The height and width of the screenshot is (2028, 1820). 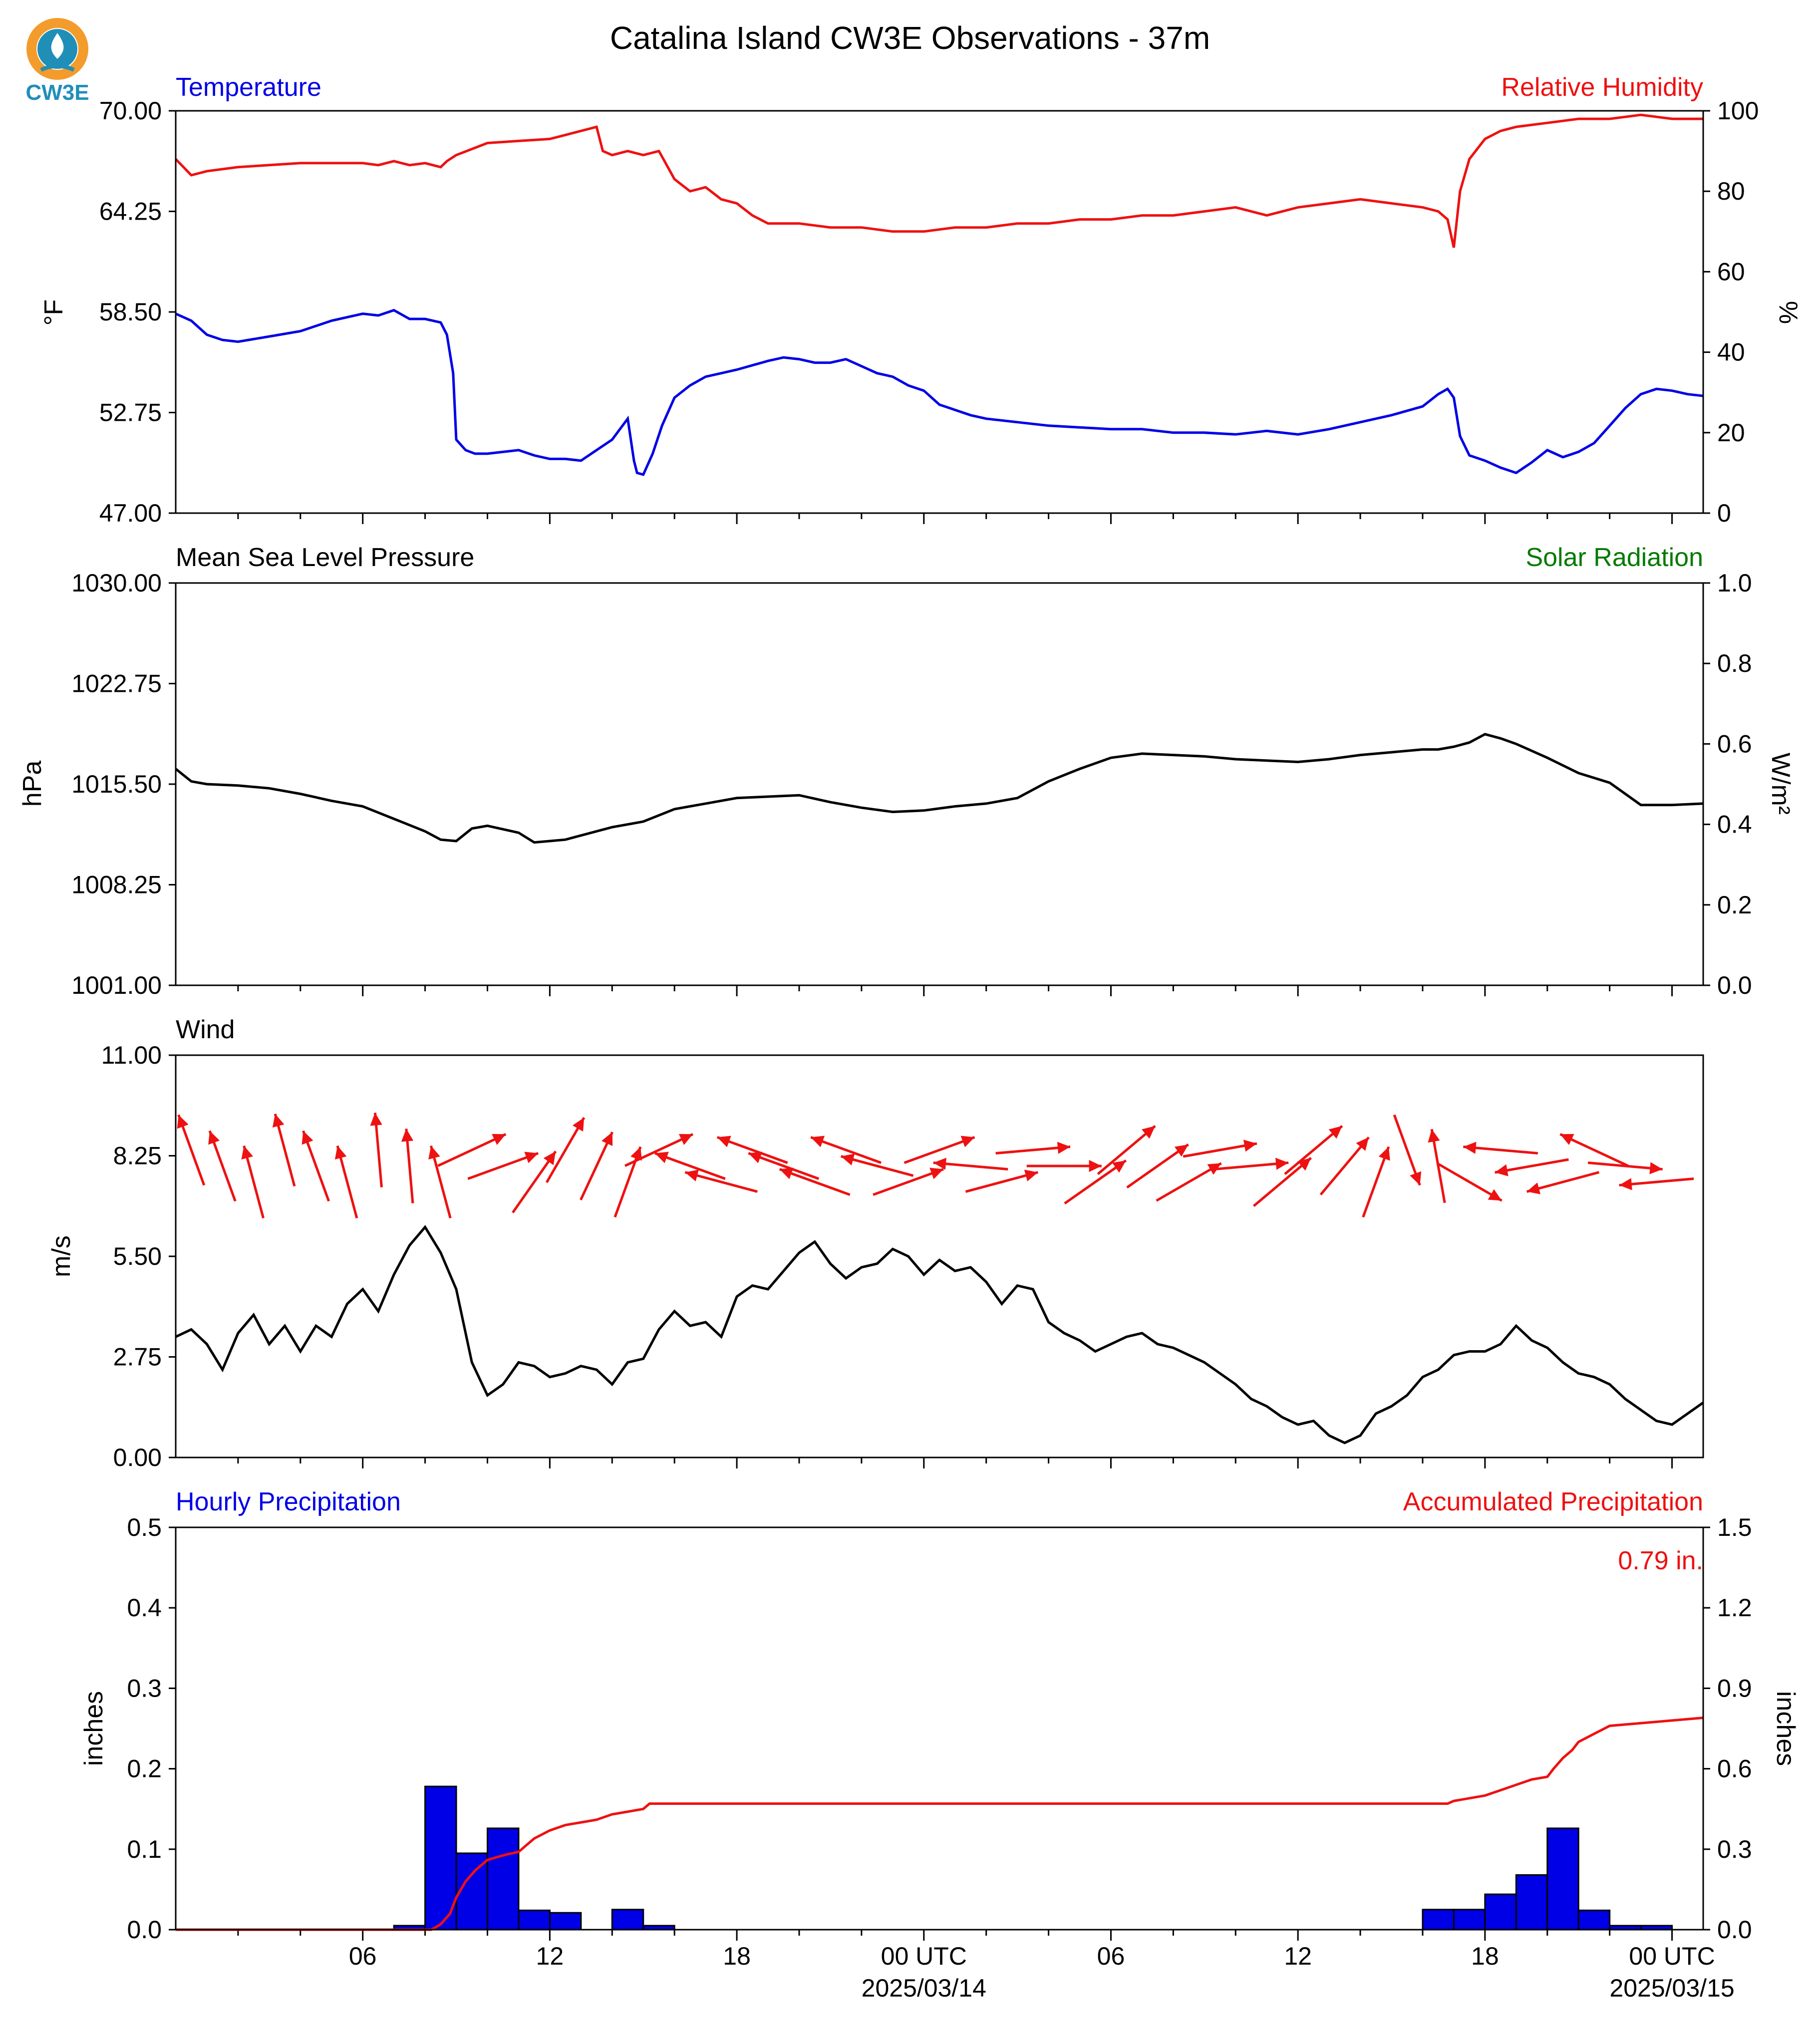 I want to click on y-tick-label: 58.50, so click(x=130, y=312).